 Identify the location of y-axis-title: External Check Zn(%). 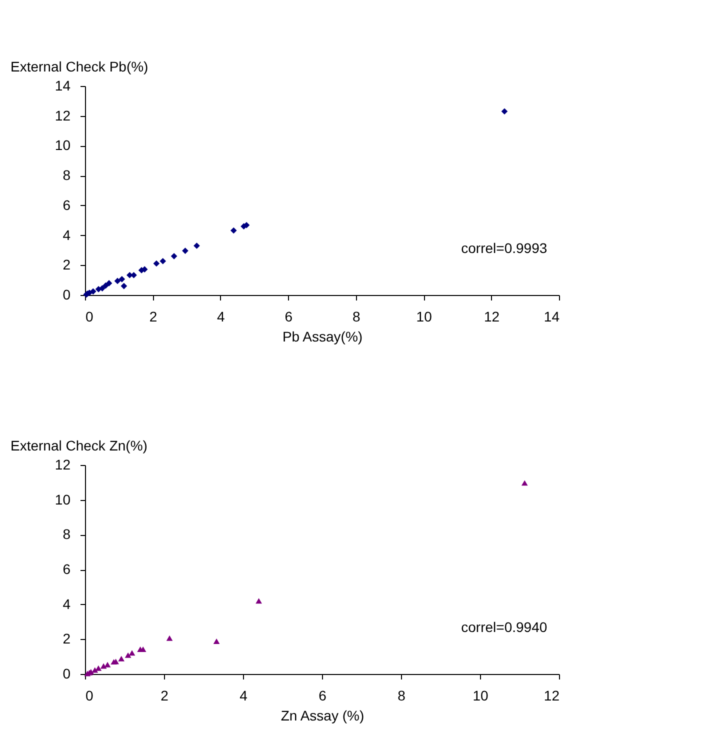
(79, 446).